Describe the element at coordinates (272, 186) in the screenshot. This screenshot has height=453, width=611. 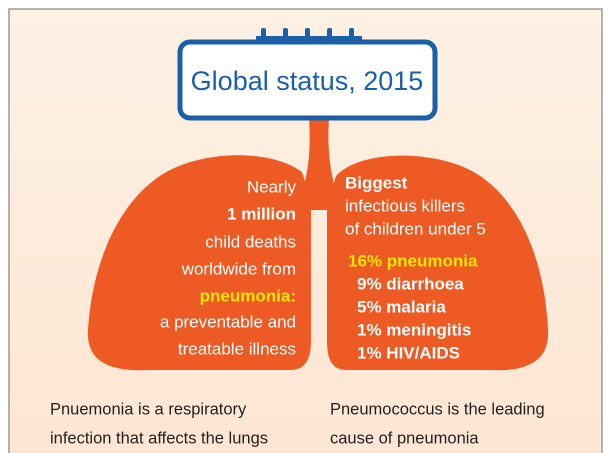
I see `left-text: Nearly` at that location.